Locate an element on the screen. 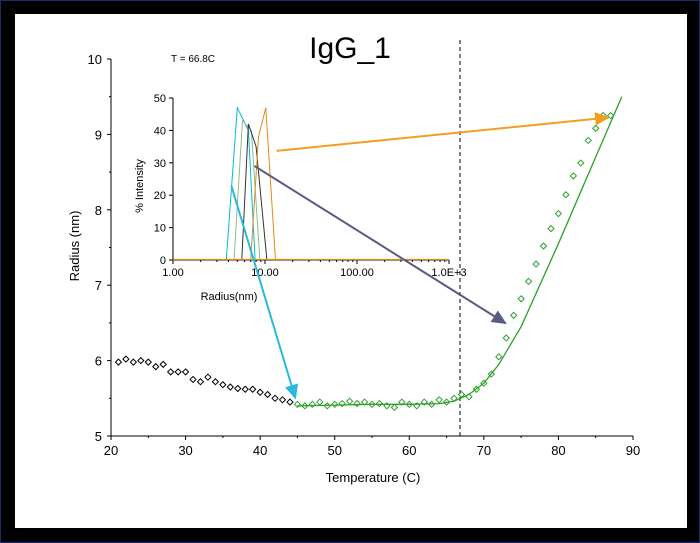 This screenshot has height=543, width=700. orange-arrow is located at coordinates (442, 134).